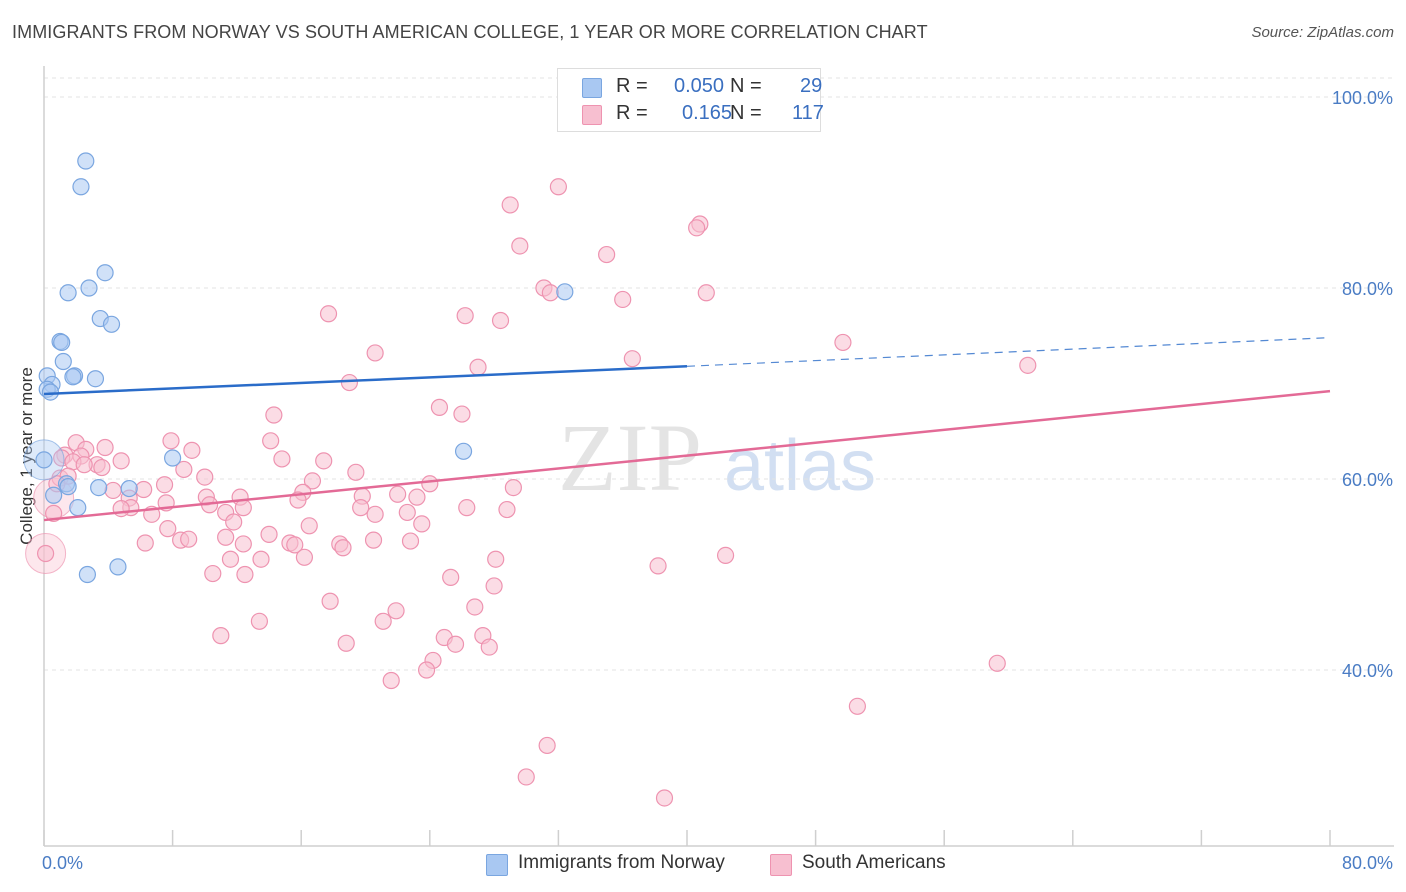 The image size is (1406, 892). Describe the element at coordinates (497, 865) in the screenshot. I see `bottom-legend-swatch-norway` at that location.